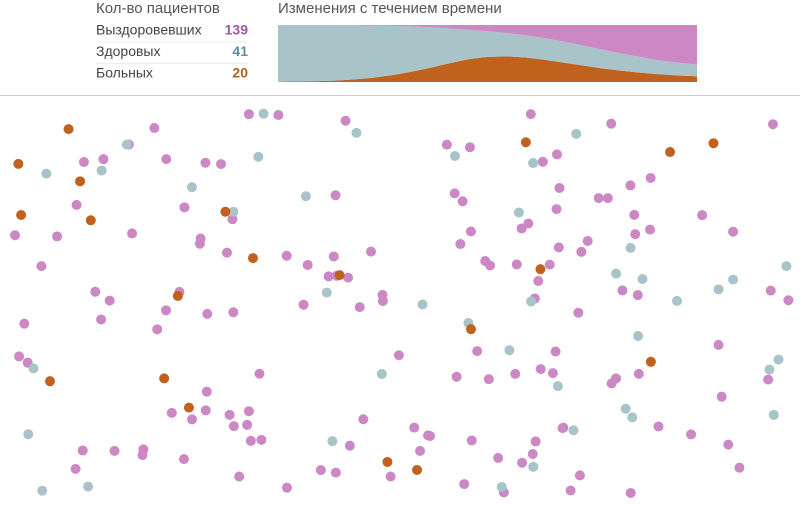 This screenshot has height=505, width=800. I want to click on stats-title: Кол-во пациентов, so click(158, 8).